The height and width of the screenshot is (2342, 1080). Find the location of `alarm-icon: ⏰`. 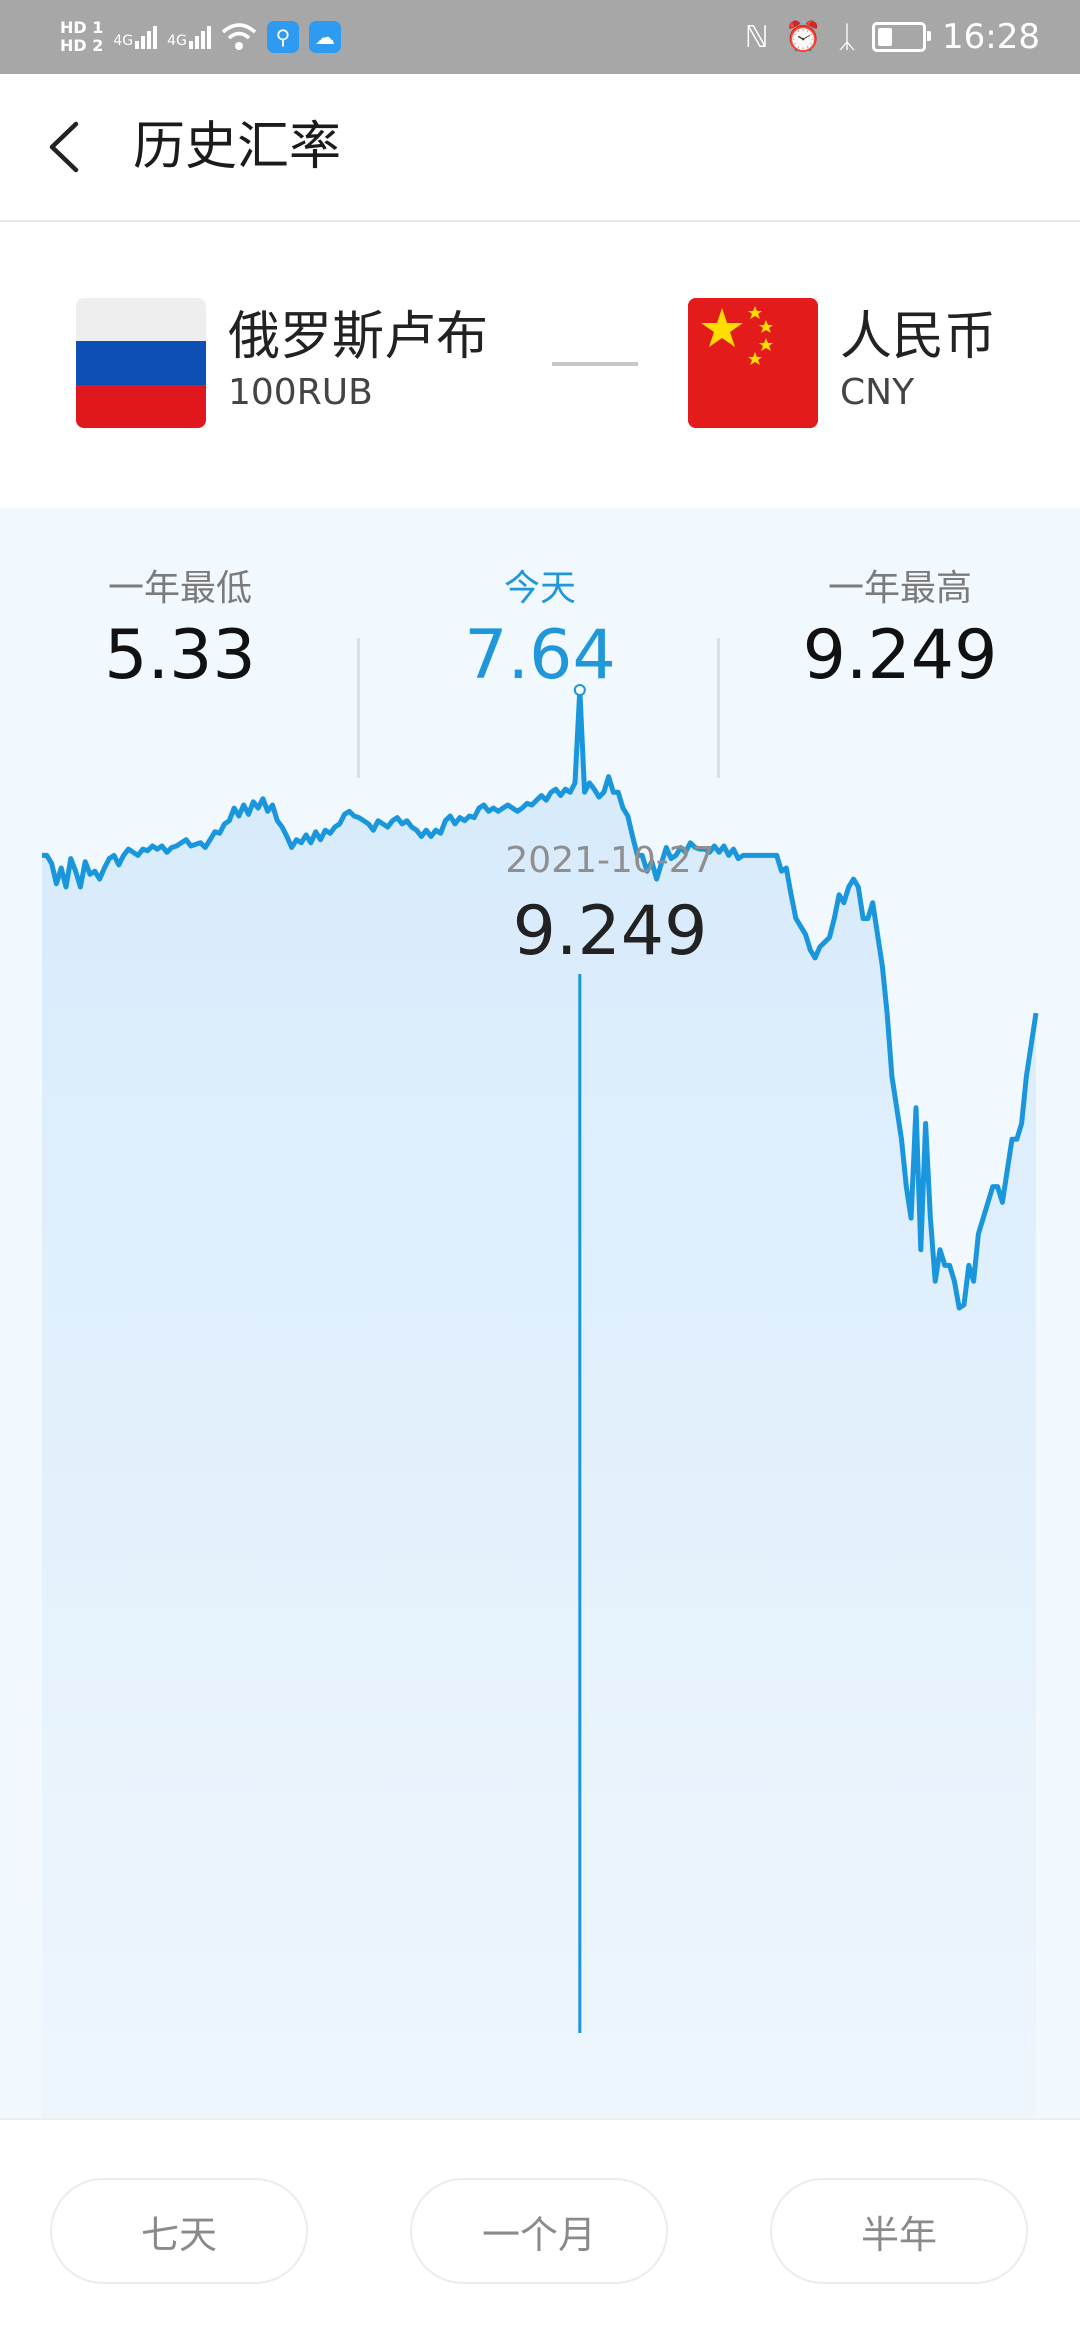

alarm-icon: ⏰ is located at coordinates (803, 37).